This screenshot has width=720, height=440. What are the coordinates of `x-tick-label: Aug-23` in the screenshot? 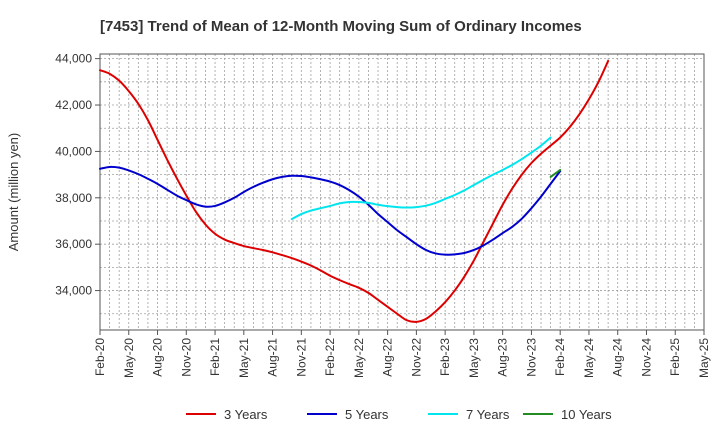 It's located at (503, 357).